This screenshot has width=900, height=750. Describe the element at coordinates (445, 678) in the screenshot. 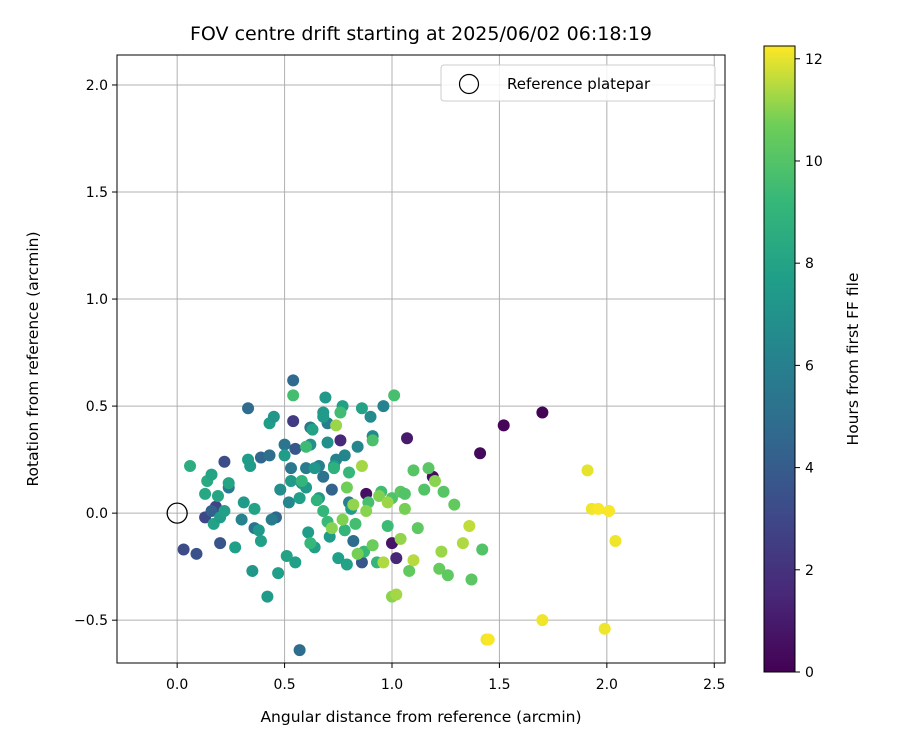

I see `x-axis: 0.0 0.5 1.0 1.5 2.0 2.5` at that location.